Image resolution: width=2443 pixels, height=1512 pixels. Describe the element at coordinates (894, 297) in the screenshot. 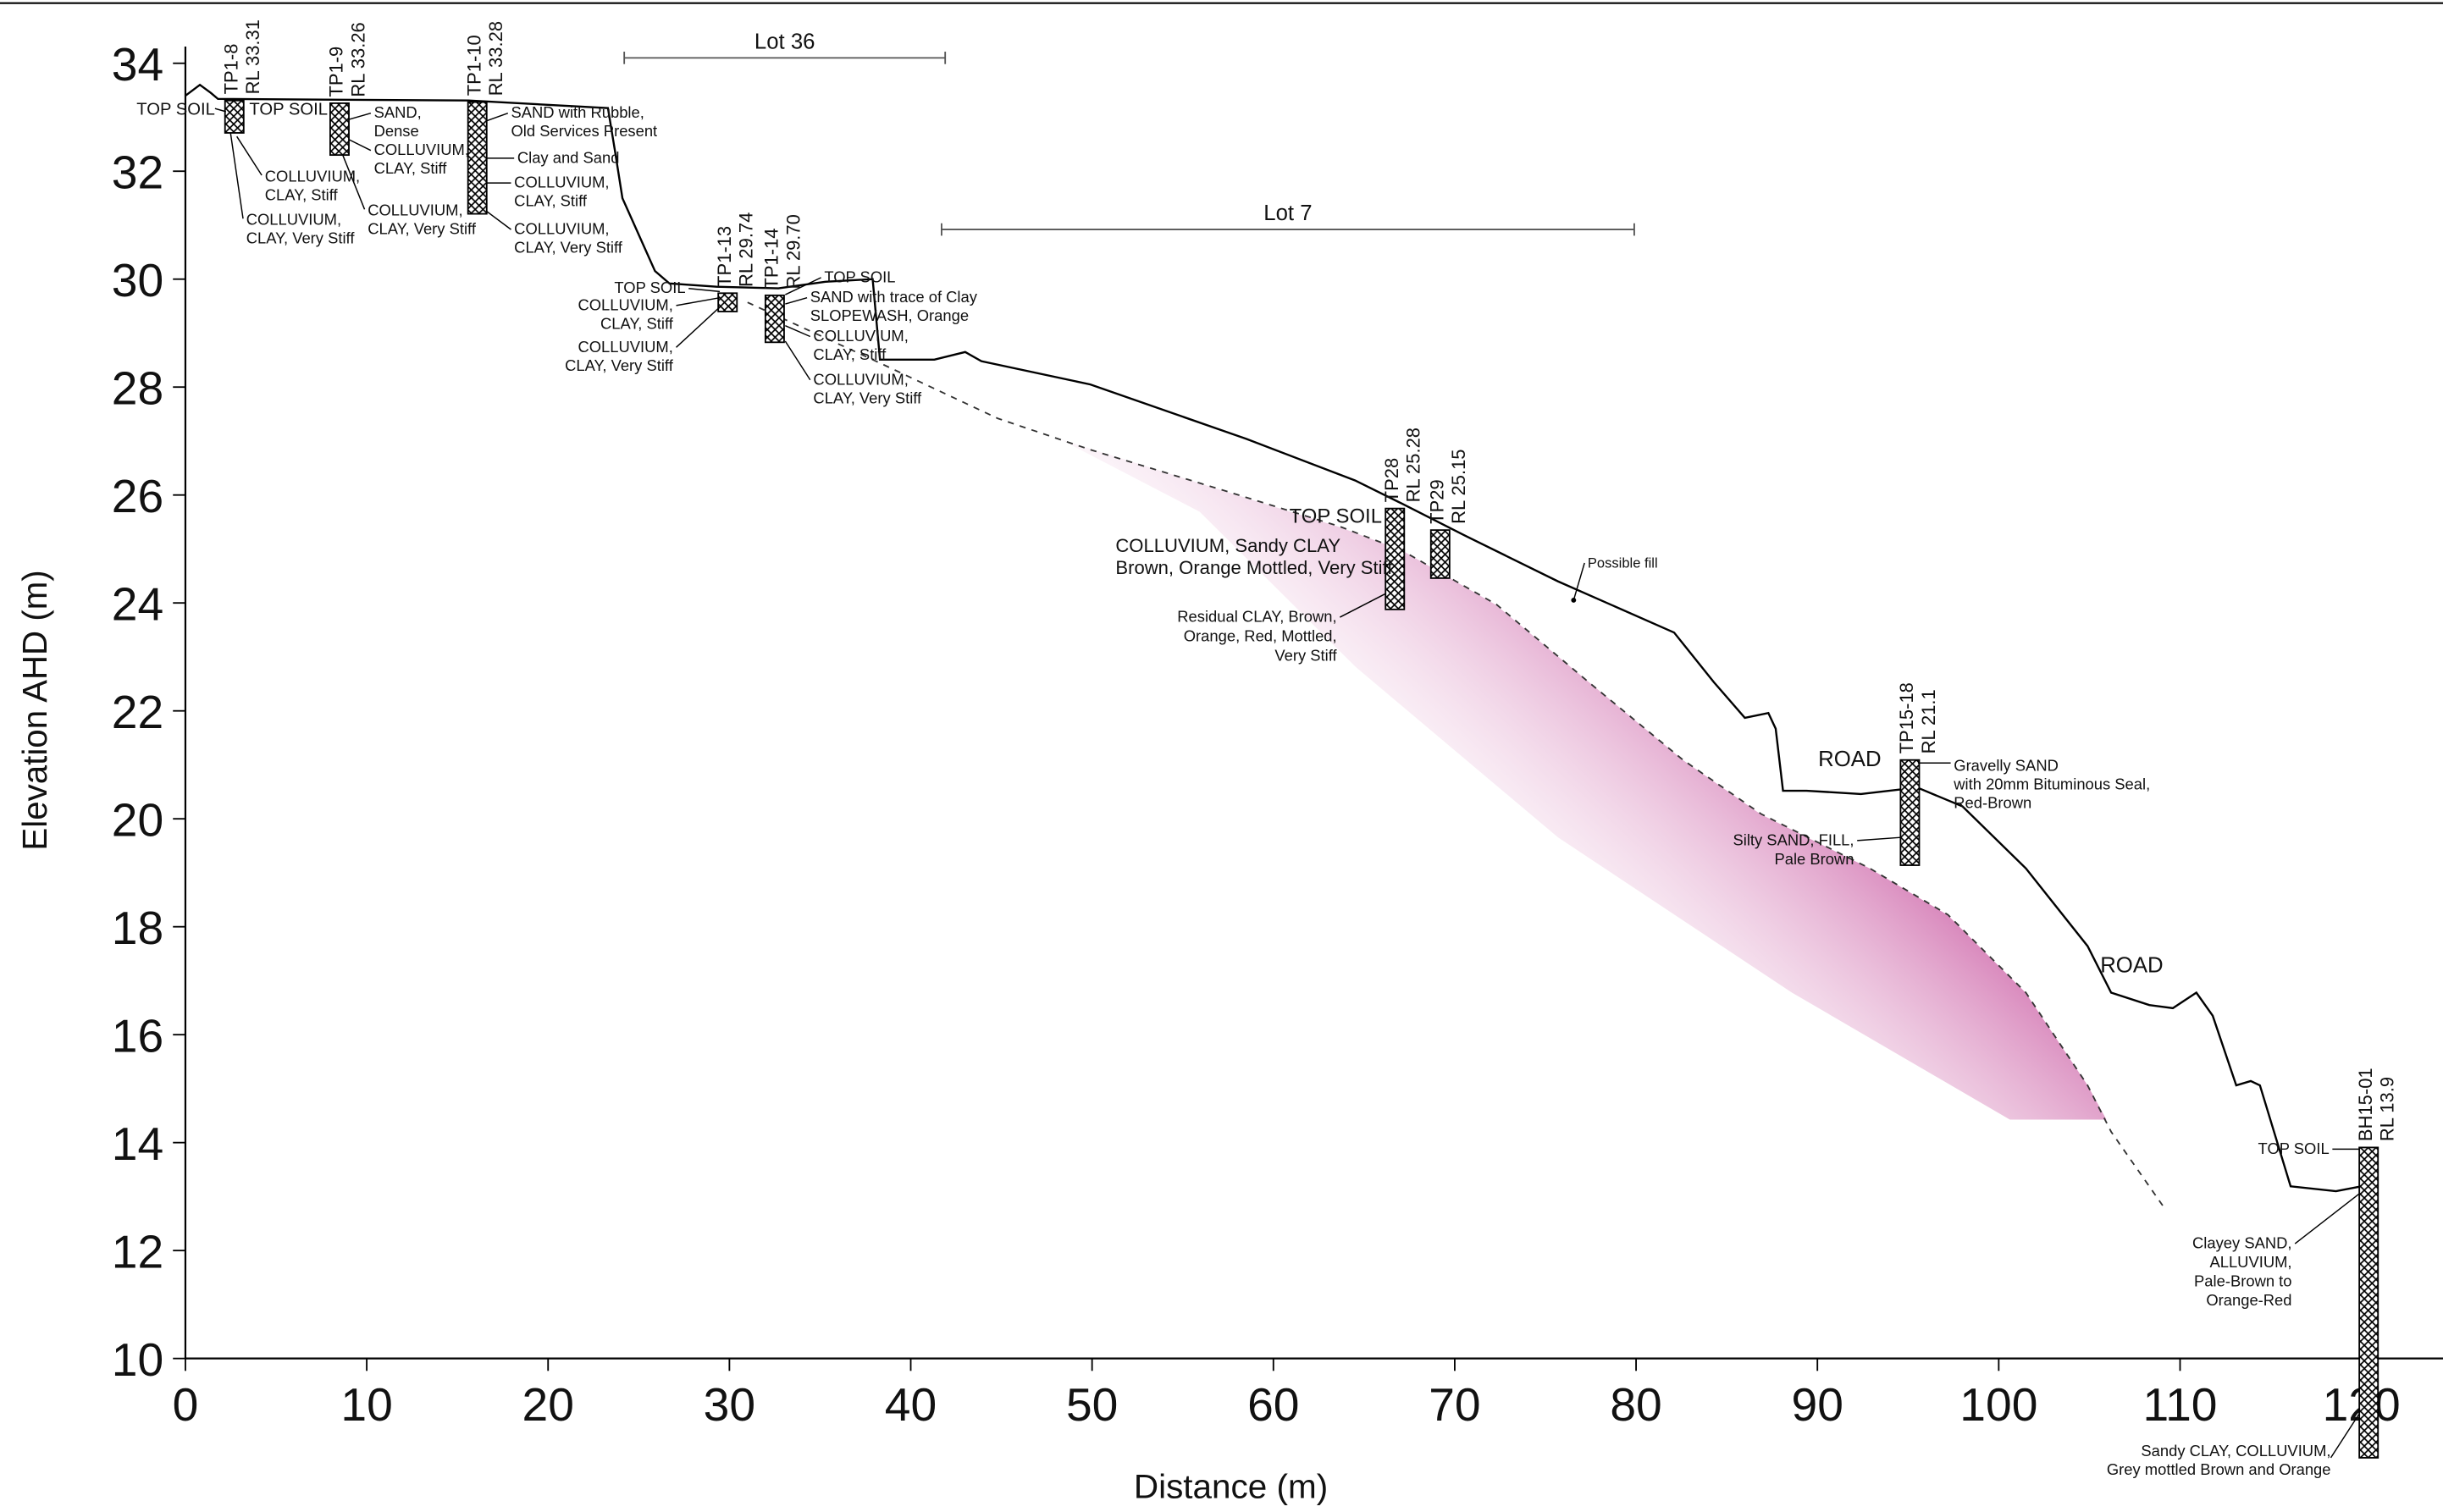

I see `annotation: SAND with trace of Clay` at that location.